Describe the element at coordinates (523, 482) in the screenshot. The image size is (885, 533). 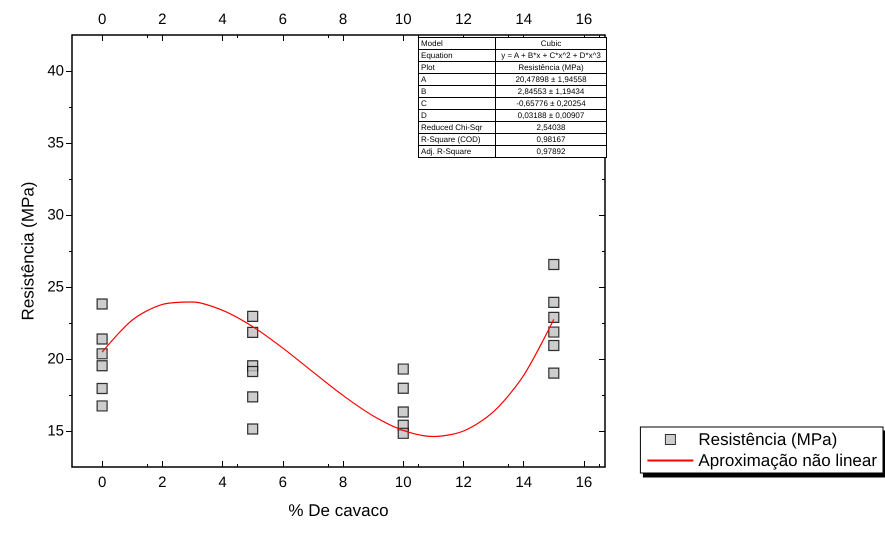
I see `x-tick-label: 14` at that location.